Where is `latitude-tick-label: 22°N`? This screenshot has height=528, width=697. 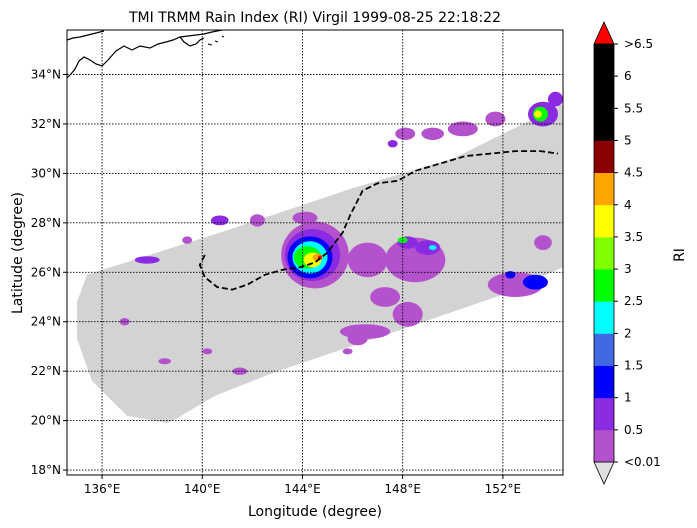
latitude-tick-label: 22°N is located at coordinates (46, 371).